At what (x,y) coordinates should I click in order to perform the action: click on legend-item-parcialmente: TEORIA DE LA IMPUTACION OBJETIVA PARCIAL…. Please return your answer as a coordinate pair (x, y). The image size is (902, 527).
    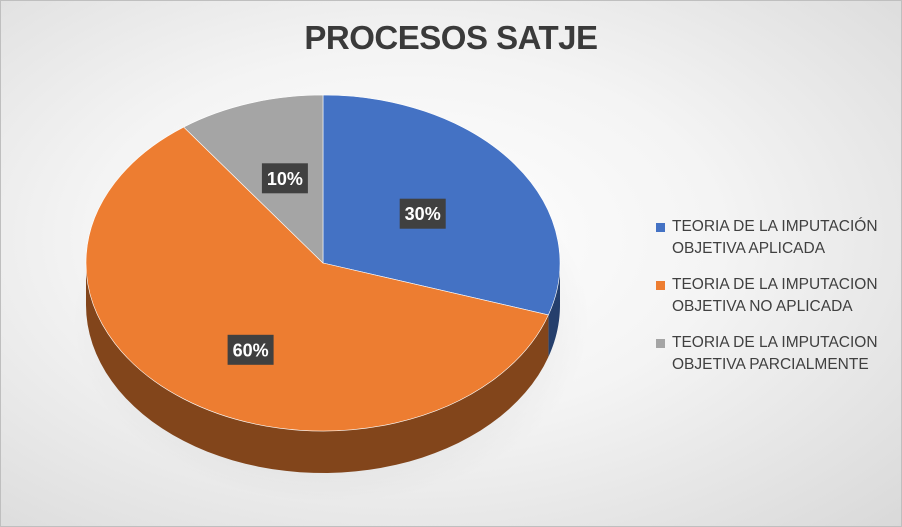
    Looking at the image, I should click on (776, 354).